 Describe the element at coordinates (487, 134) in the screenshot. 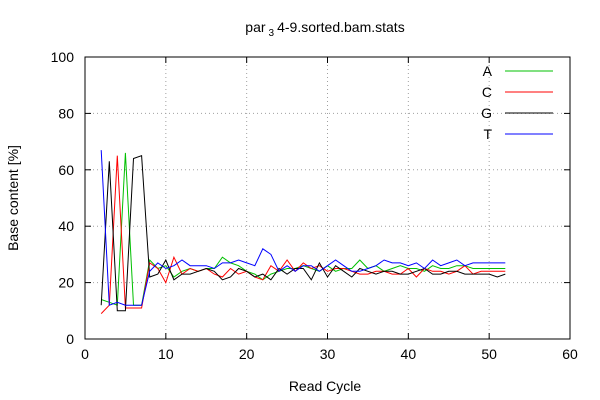

I see `legend-label-t: T` at that location.